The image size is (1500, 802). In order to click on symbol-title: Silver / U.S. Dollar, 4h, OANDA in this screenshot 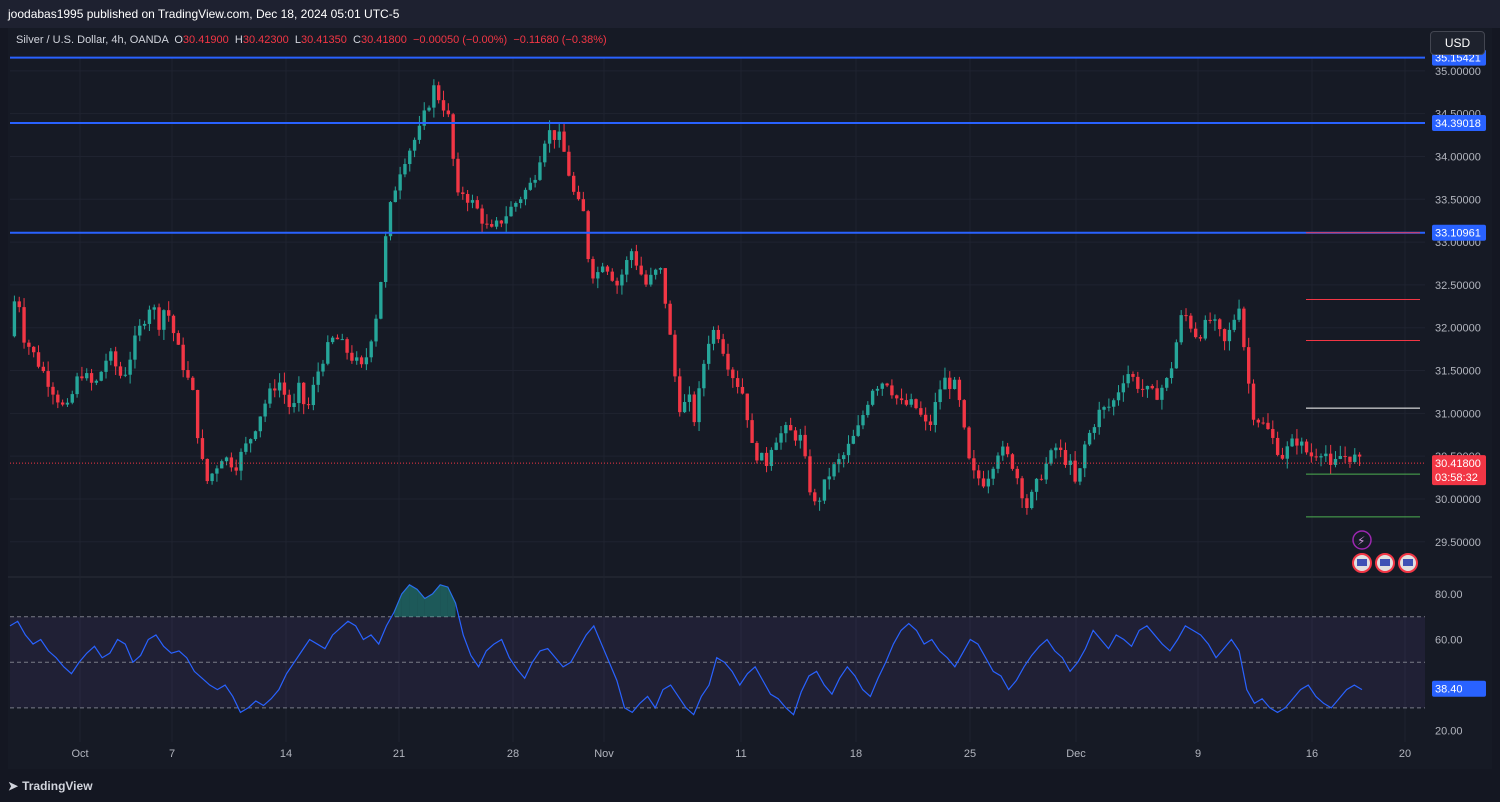, I will do `click(92, 40)`.